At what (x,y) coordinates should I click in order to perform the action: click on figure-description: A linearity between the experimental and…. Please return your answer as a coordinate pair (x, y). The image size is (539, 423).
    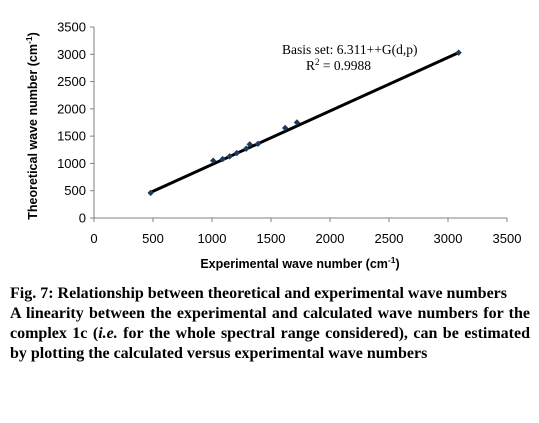
    Looking at the image, I should click on (270, 333).